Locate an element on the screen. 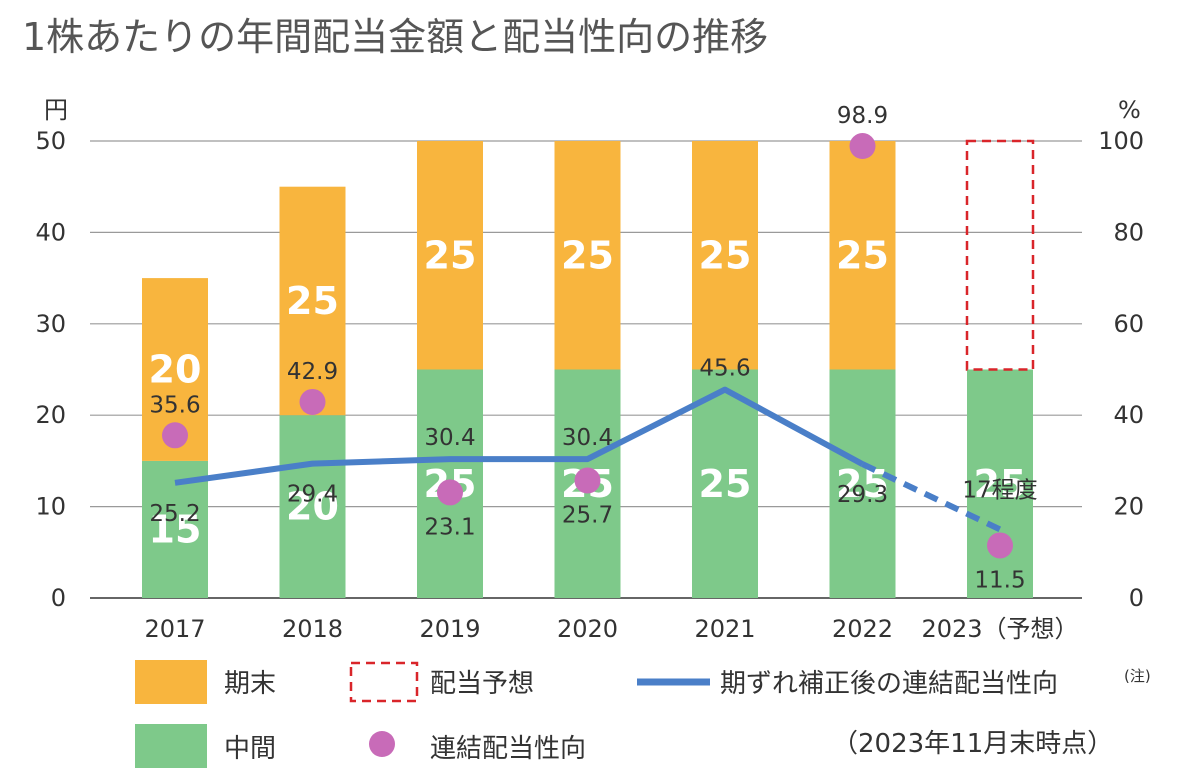  right-tick-label: 80 is located at coordinates (1128, 232).